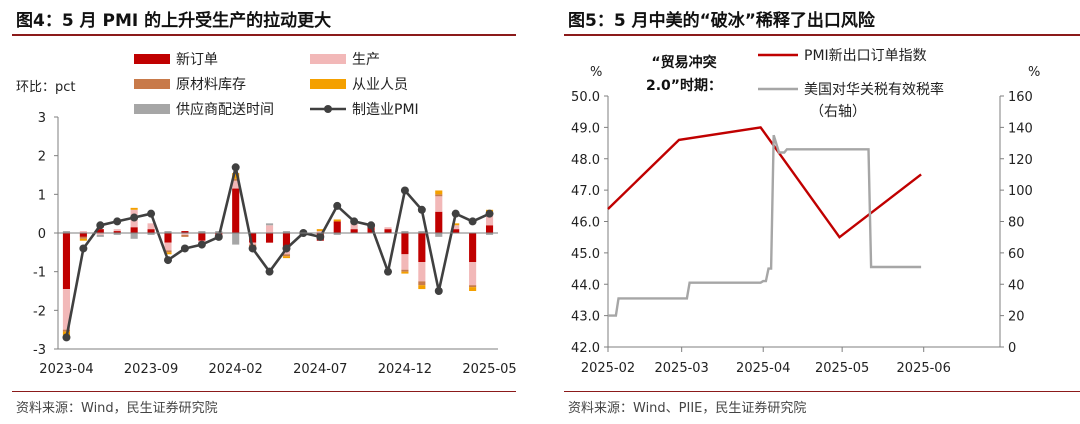  Describe the element at coordinates (585, 128) in the screenshot. I see `right-left-tick-label: 49.0` at that location.